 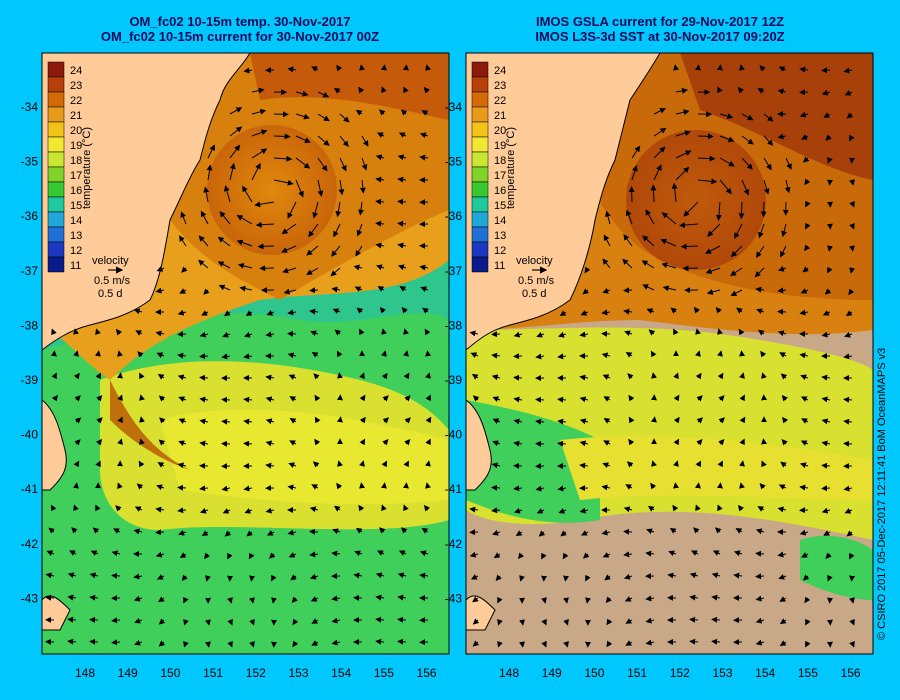 I want to click on right-colorbar-tick: 21, so click(x=500, y=116).